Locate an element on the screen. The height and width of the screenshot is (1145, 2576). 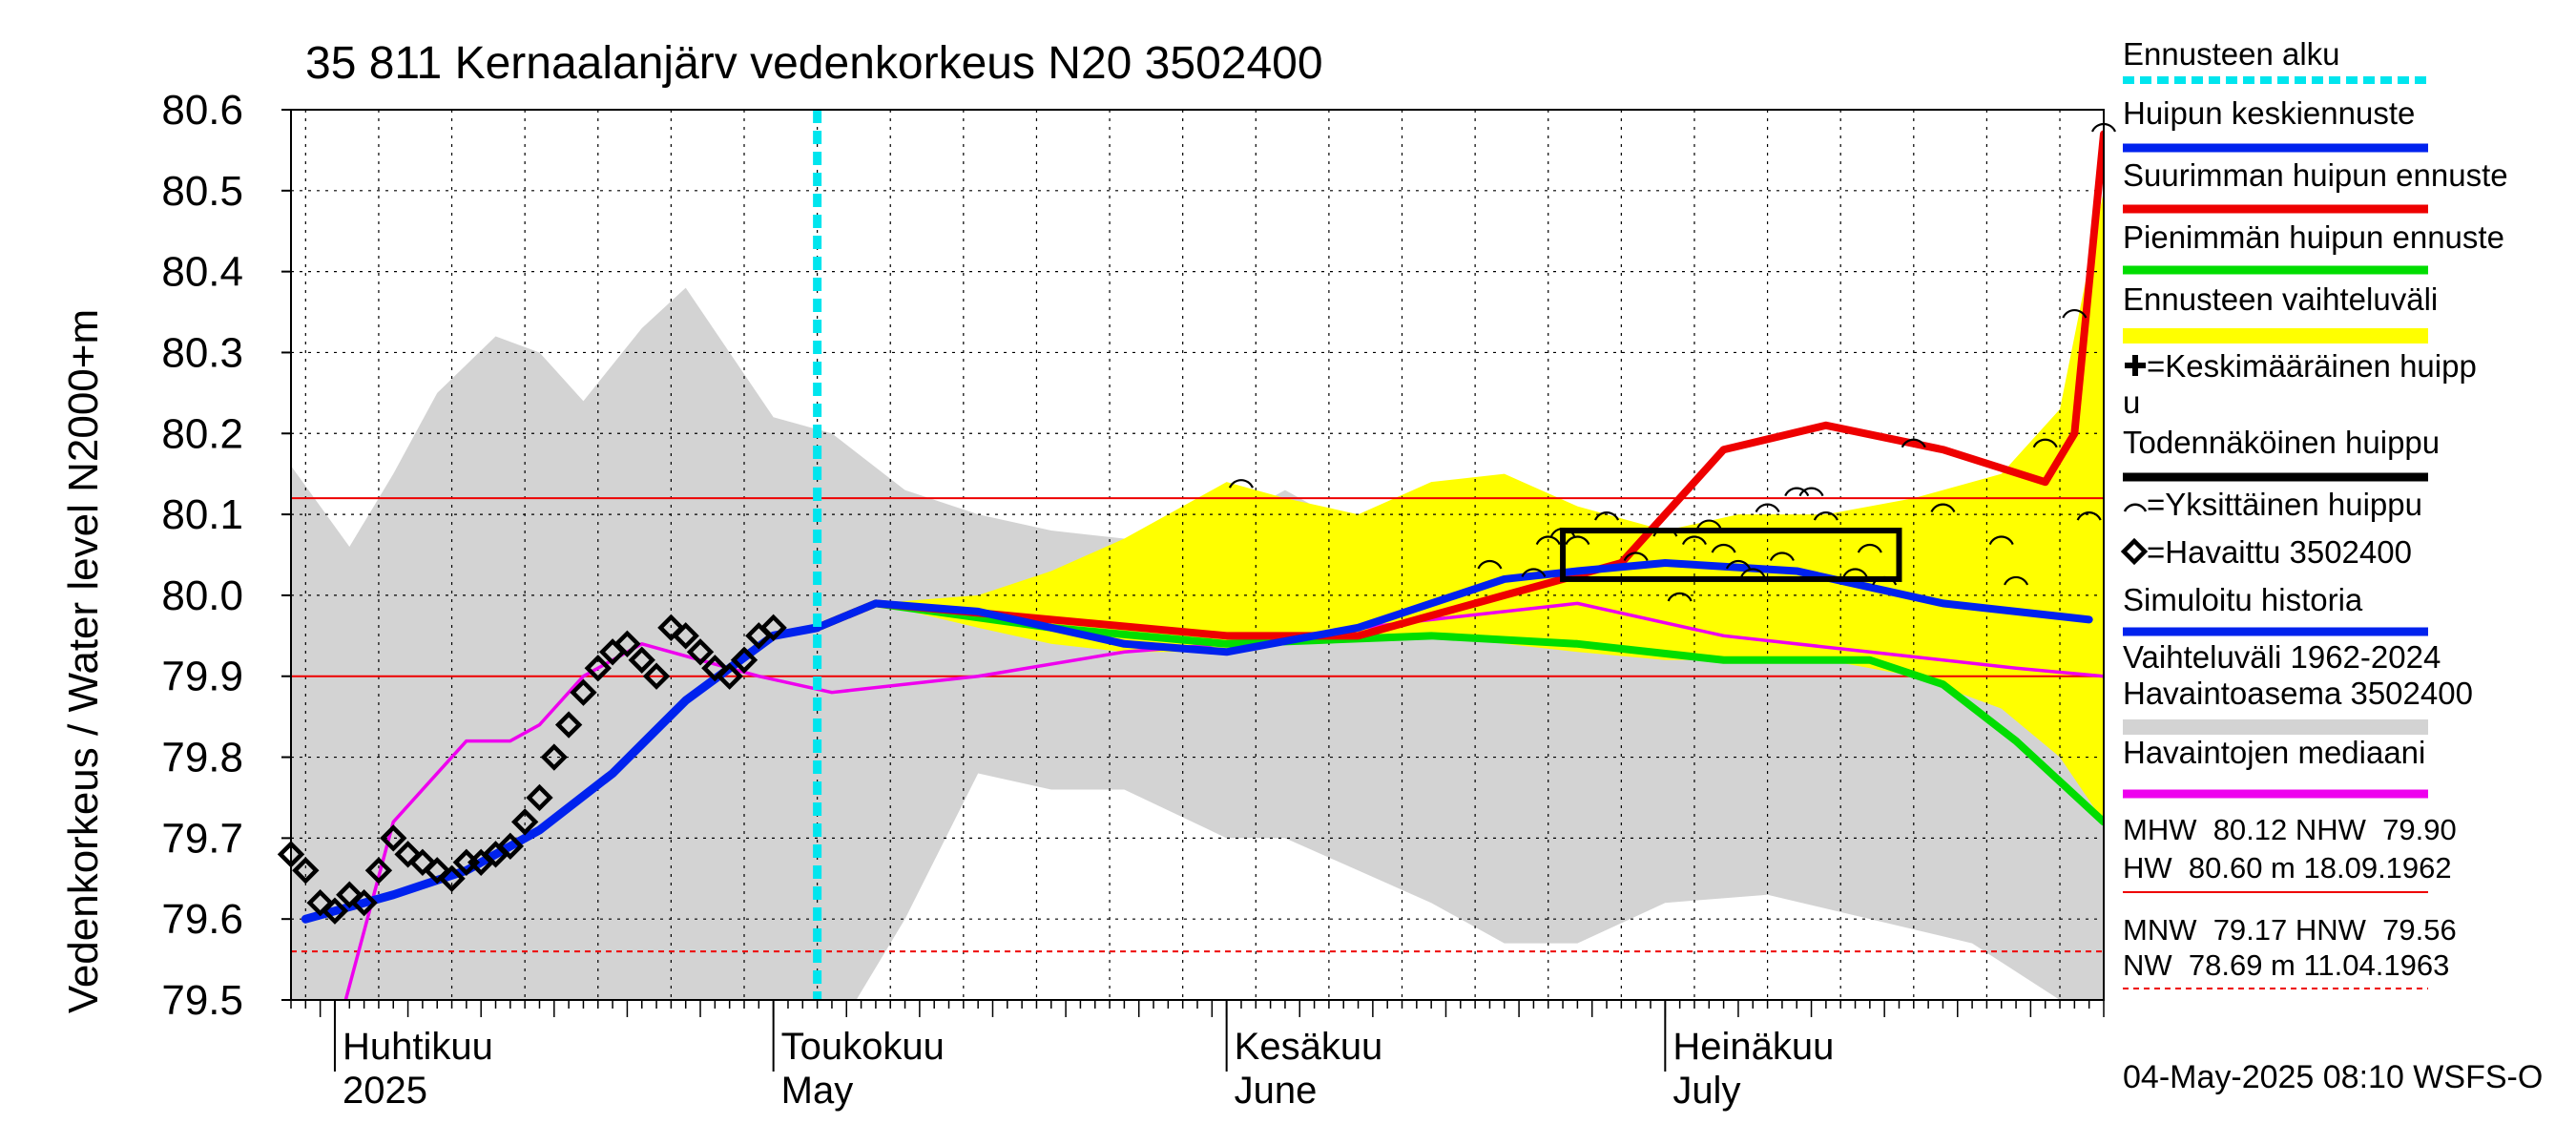
y-tick-label: 79.5 is located at coordinates (202, 1000).